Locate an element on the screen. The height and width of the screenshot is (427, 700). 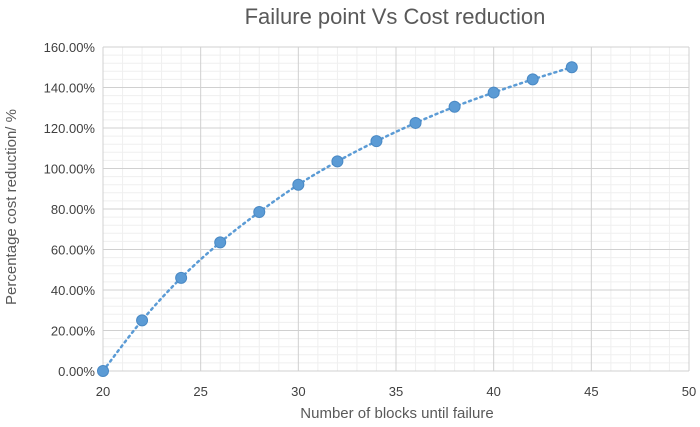
x-axis-title: Number of blocks until failure is located at coordinates (396, 413).